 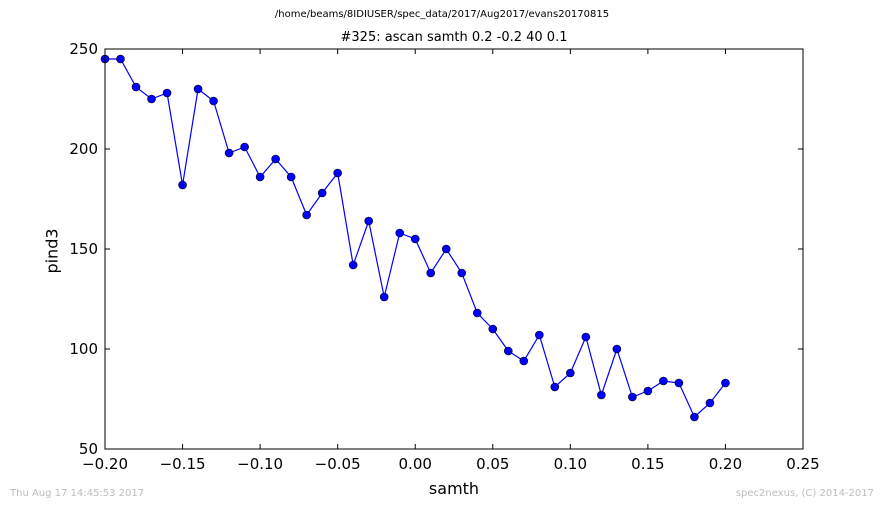 I want to click on x-tick-label: −0.15, so click(x=183, y=464).